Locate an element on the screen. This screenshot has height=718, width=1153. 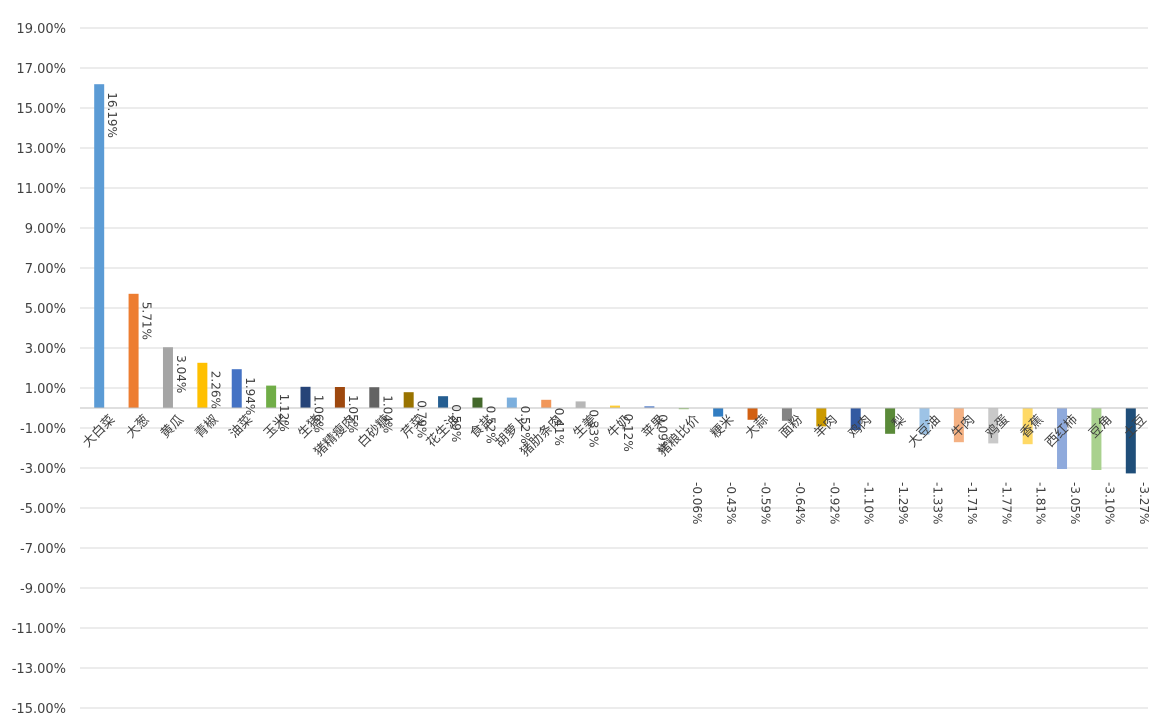
category-label: 土豆 is located at coordinates (1135, 426).